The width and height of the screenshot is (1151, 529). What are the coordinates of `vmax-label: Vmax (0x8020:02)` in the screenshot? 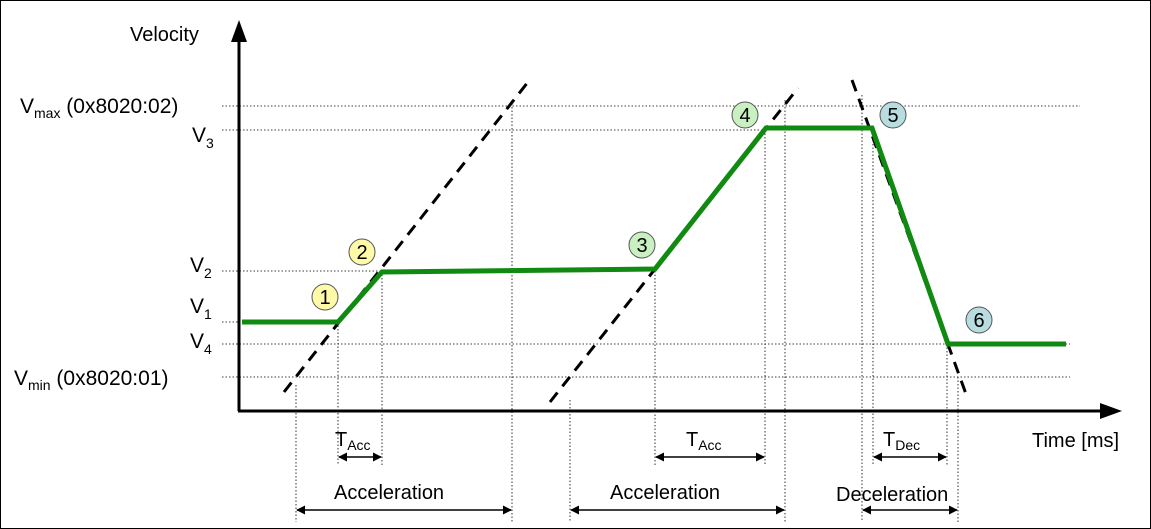 It's located at (99, 108).